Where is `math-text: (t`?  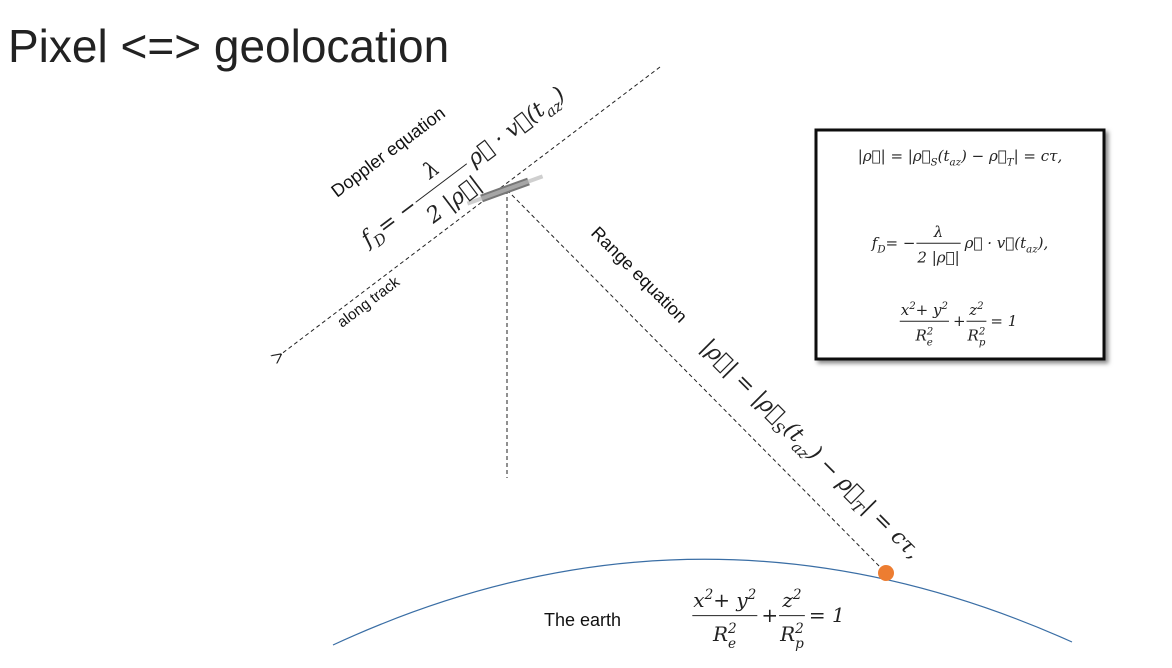
math-text: (t is located at coordinates (944, 156).